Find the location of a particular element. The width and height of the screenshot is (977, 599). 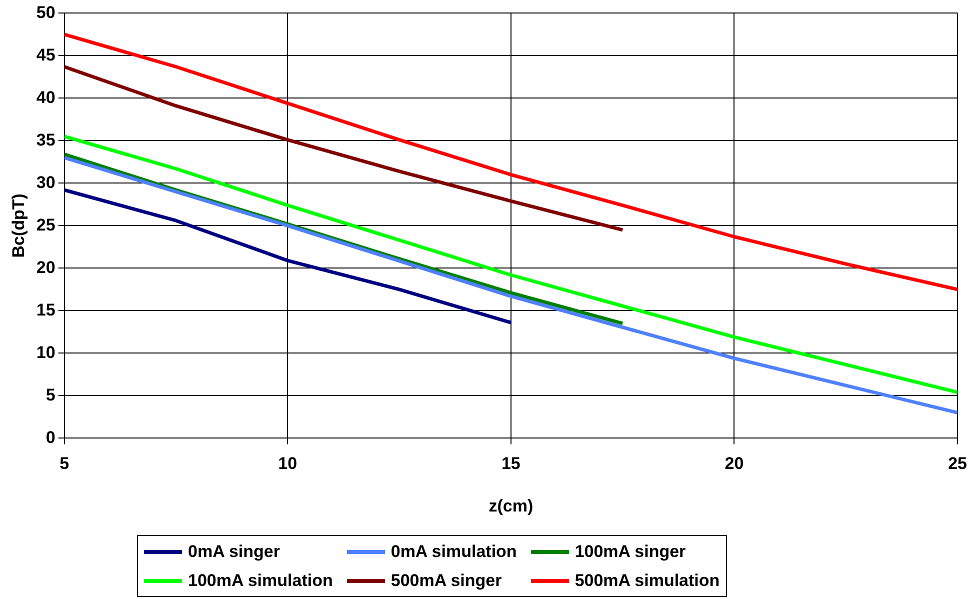

legend-label: 500mA singer is located at coordinates (446, 580).